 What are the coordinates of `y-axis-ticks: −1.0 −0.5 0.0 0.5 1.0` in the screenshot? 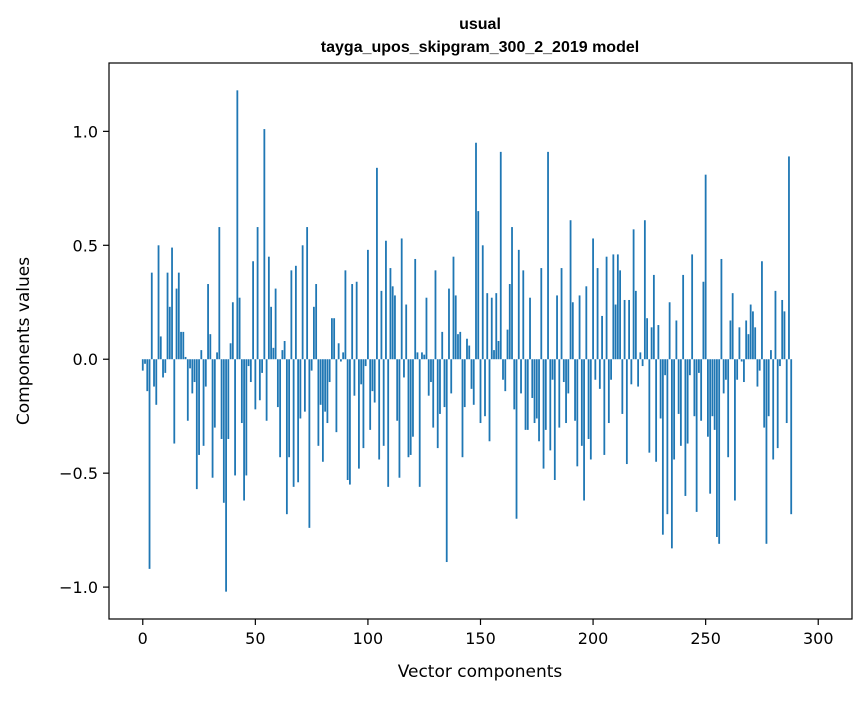 It's located at (84, 359).